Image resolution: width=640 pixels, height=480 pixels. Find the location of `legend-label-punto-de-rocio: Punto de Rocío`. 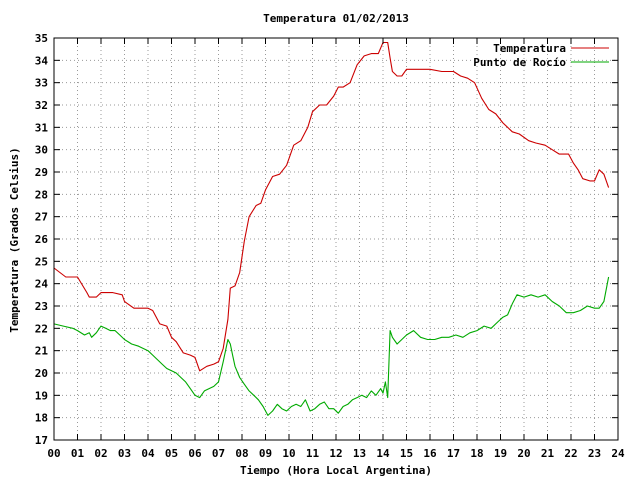

legend-label-punto-de-rocio: Punto de Rocío is located at coordinates (519, 62).